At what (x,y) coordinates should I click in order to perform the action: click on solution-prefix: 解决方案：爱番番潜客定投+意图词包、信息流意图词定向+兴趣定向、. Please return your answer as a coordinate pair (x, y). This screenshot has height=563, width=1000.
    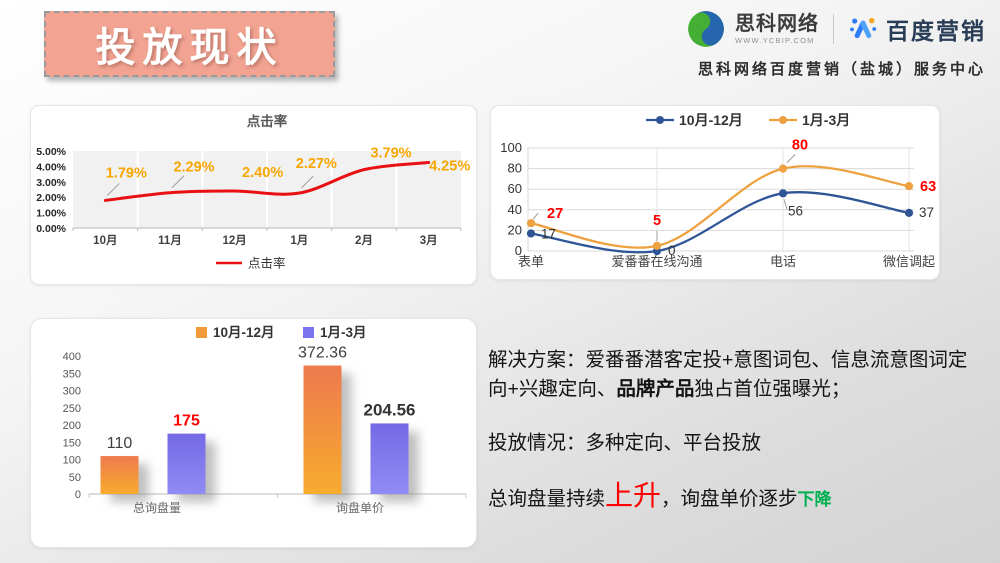
    Looking at the image, I should click on (728, 375).